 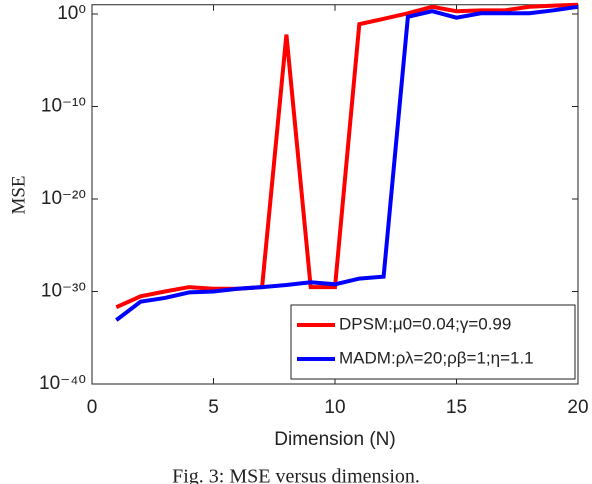 I want to click on x-tick-label: 15, so click(x=456, y=407).